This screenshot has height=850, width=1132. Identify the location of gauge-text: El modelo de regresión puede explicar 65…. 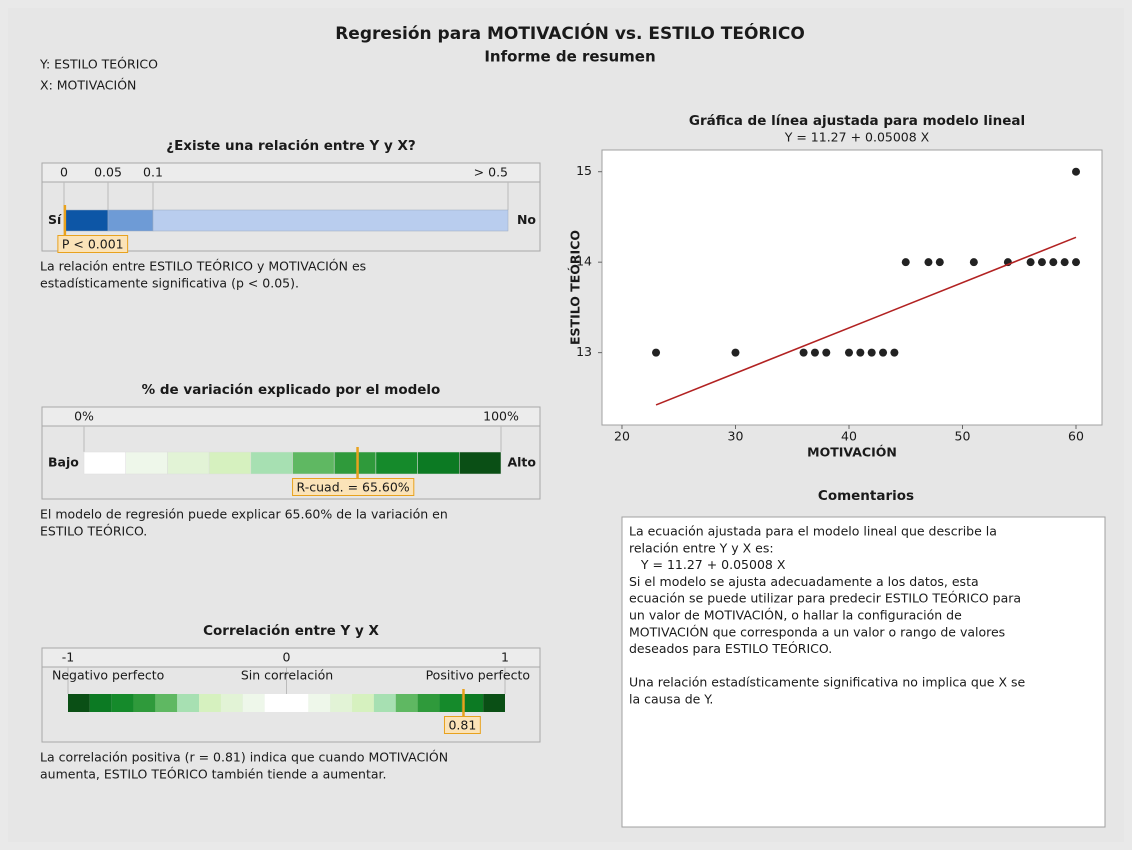
(244, 514).